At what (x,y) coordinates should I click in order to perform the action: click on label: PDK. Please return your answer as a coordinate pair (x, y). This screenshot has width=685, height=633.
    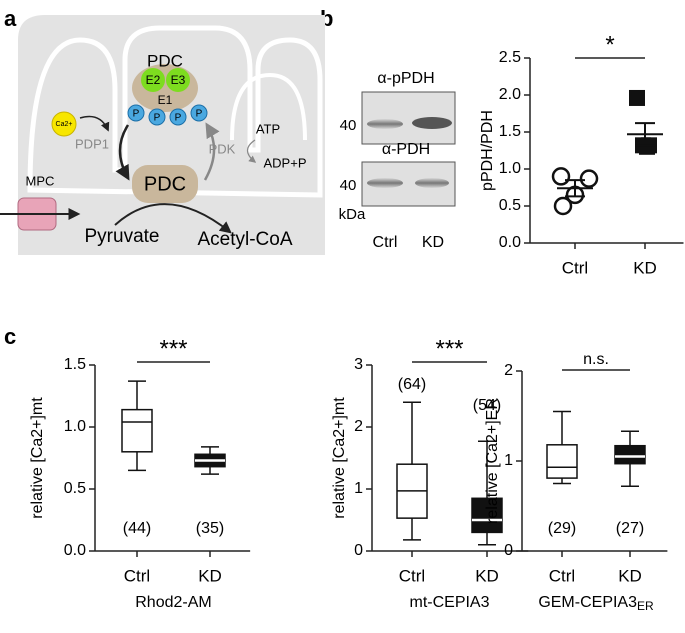
    Looking at the image, I should click on (222, 148).